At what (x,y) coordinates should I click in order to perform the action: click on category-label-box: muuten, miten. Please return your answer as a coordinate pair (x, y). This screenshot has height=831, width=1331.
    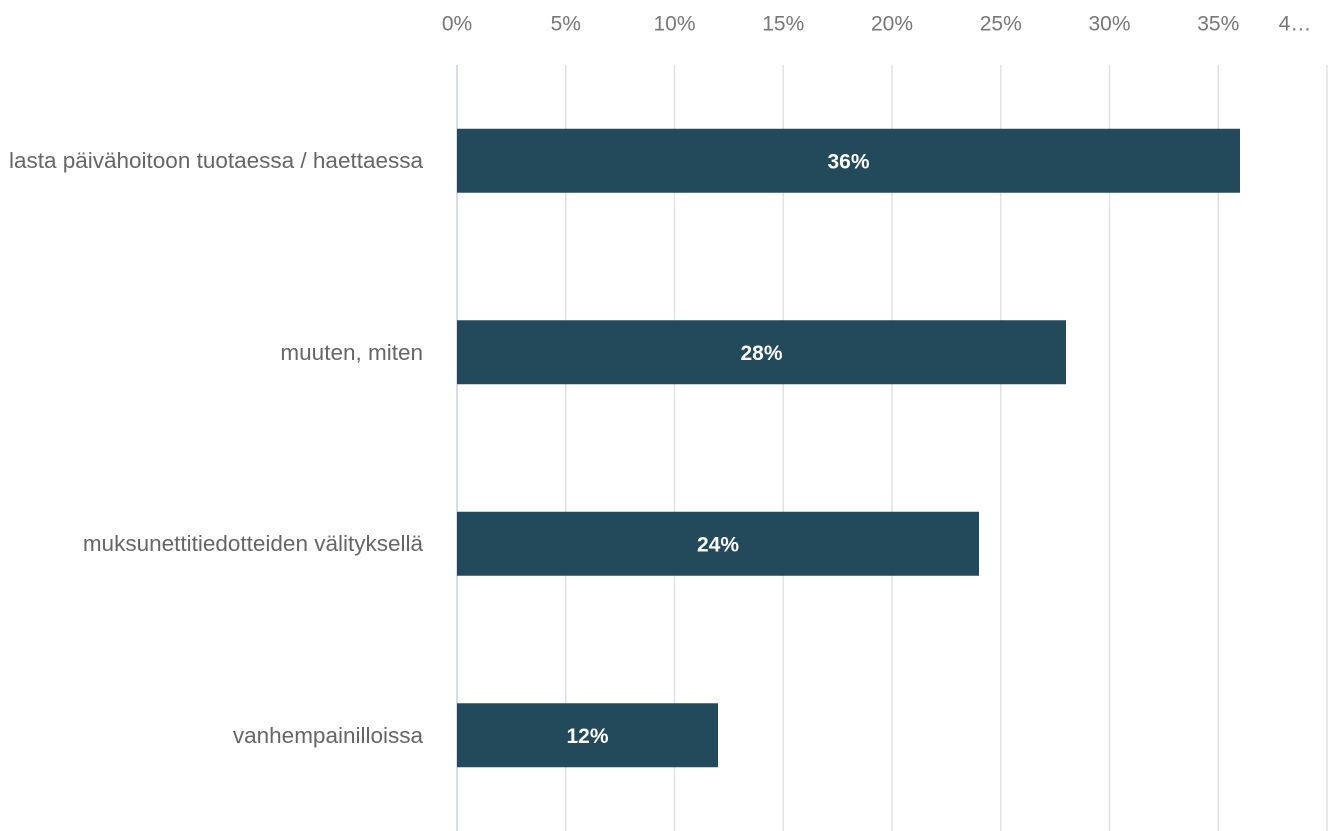
    Looking at the image, I should click on (351, 352).